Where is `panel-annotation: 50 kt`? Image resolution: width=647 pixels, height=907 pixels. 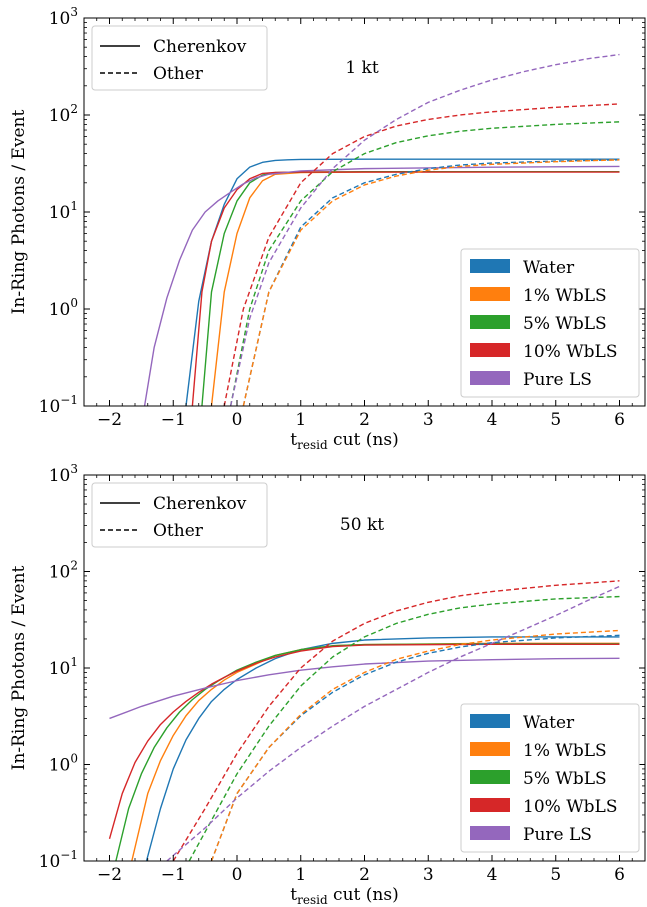
panel-annotation: 50 kt is located at coordinates (362, 525).